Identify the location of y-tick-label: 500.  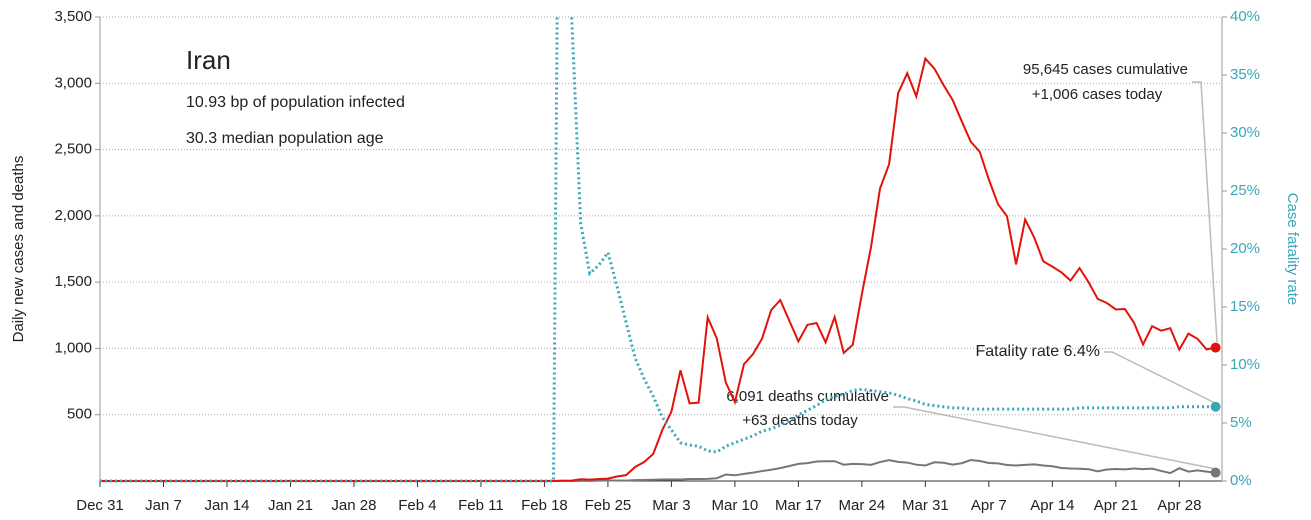
(79, 414).